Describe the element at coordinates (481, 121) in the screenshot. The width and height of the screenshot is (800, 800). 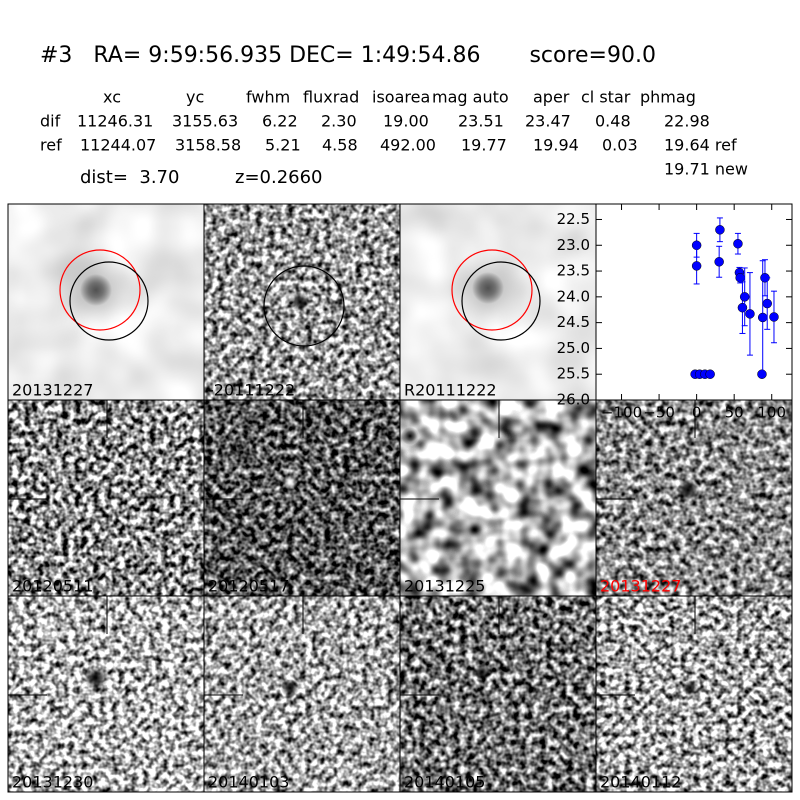
I see `table-cell: 23.51` at that location.